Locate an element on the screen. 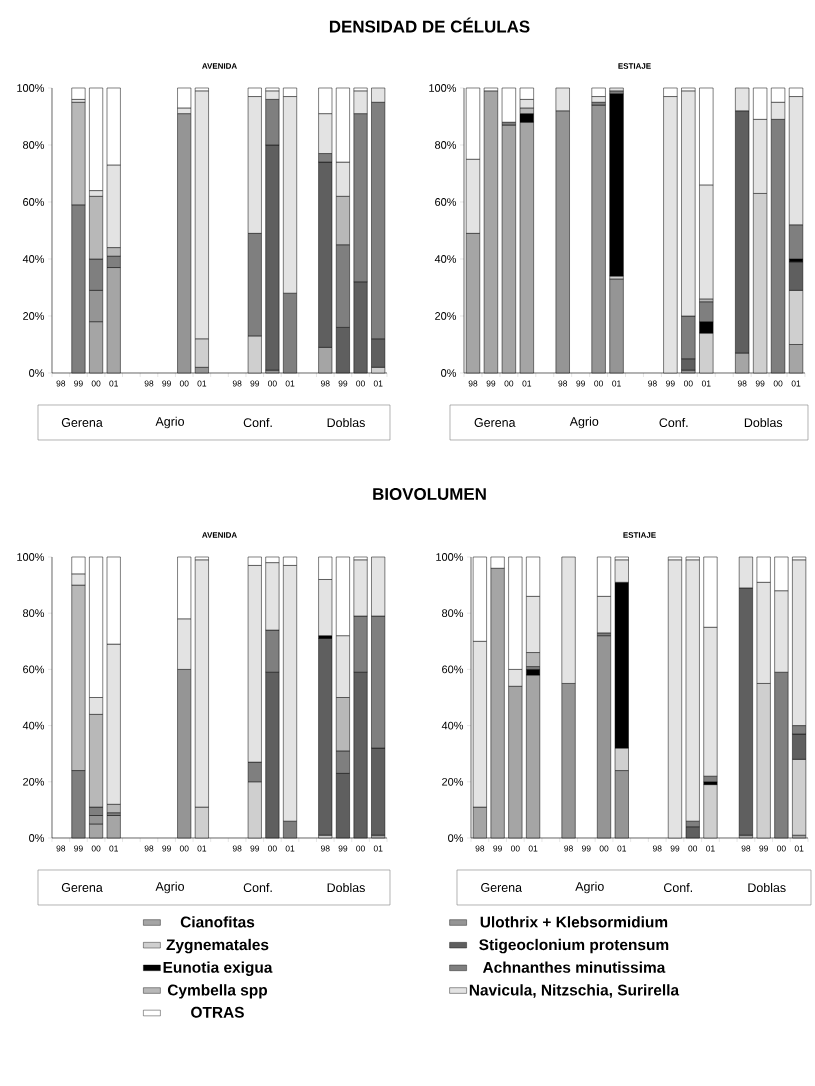 The width and height of the screenshot is (815, 1086). legend-label: Zygnematales is located at coordinates (217, 946).